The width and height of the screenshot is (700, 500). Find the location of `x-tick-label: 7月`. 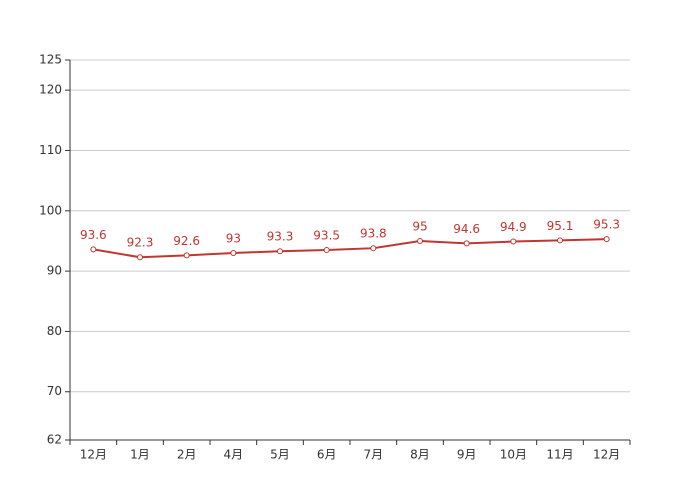

x-tick-label: 7月 is located at coordinates (374, 455).